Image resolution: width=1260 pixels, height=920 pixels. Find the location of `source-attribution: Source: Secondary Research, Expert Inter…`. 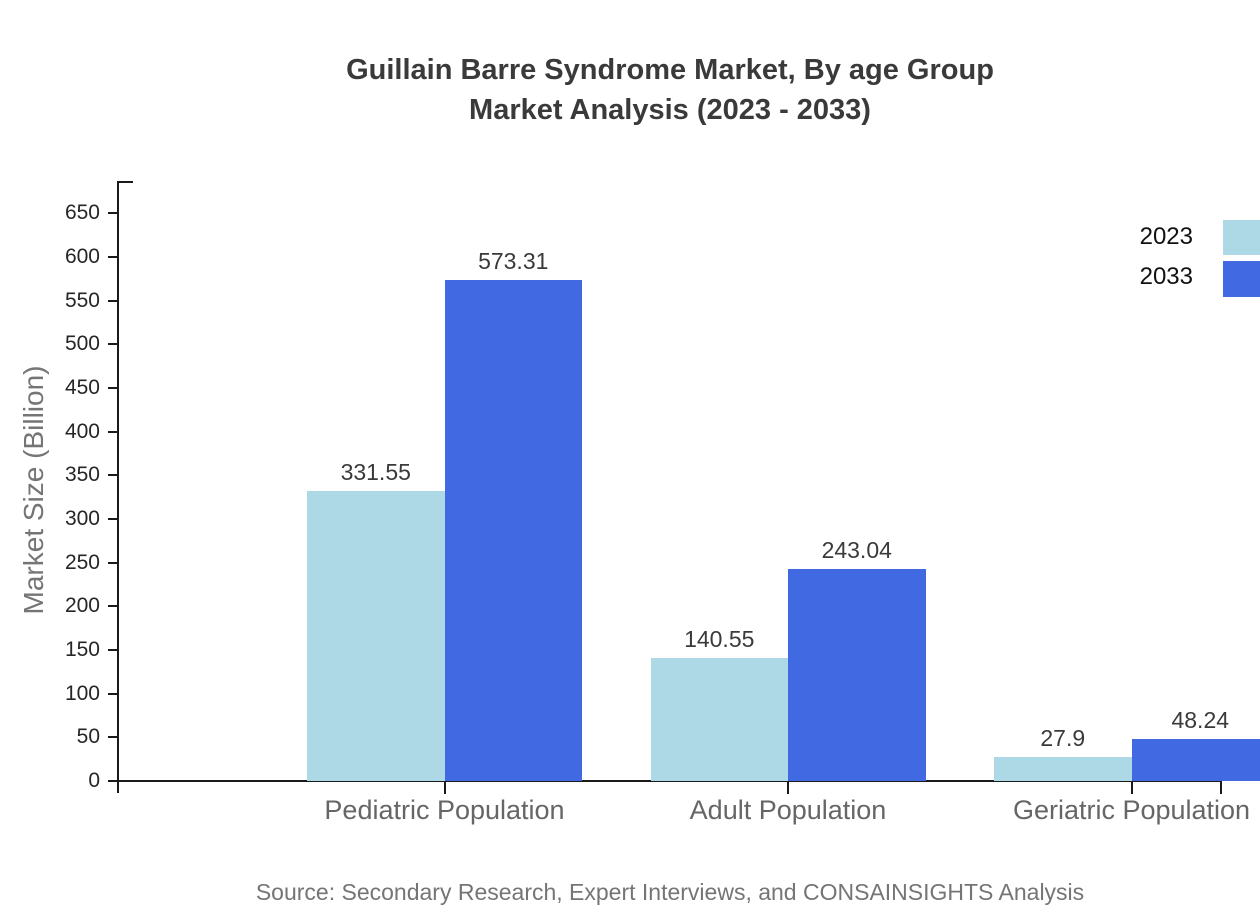

source-attribution: Source: Secondary Research, Expert Inter… is located at coordinates (670, 892).